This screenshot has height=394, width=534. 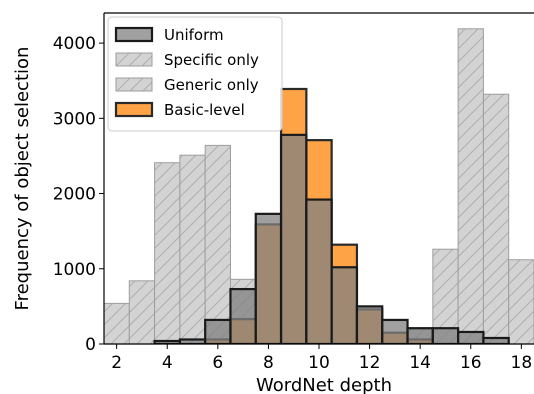 What do you see at coordinates (211, 85) in the screenshot?
I see `legend-label-generic-only: Generic only` at bounding box center [211, 85].